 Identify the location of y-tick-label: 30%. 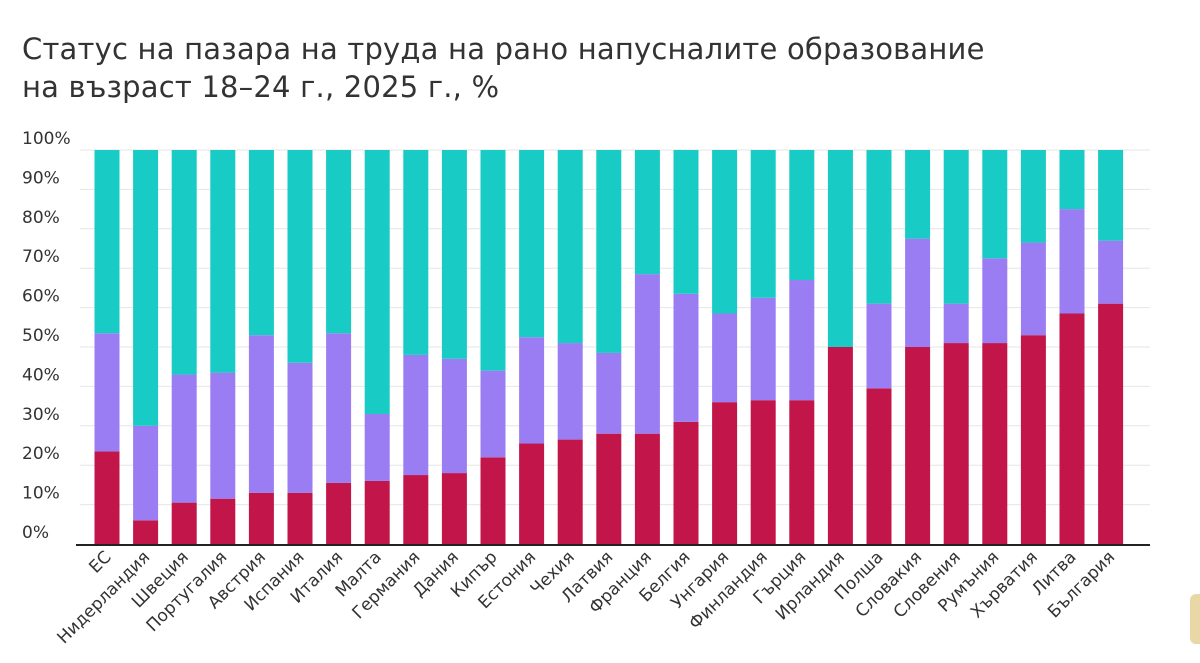
(41, 415).